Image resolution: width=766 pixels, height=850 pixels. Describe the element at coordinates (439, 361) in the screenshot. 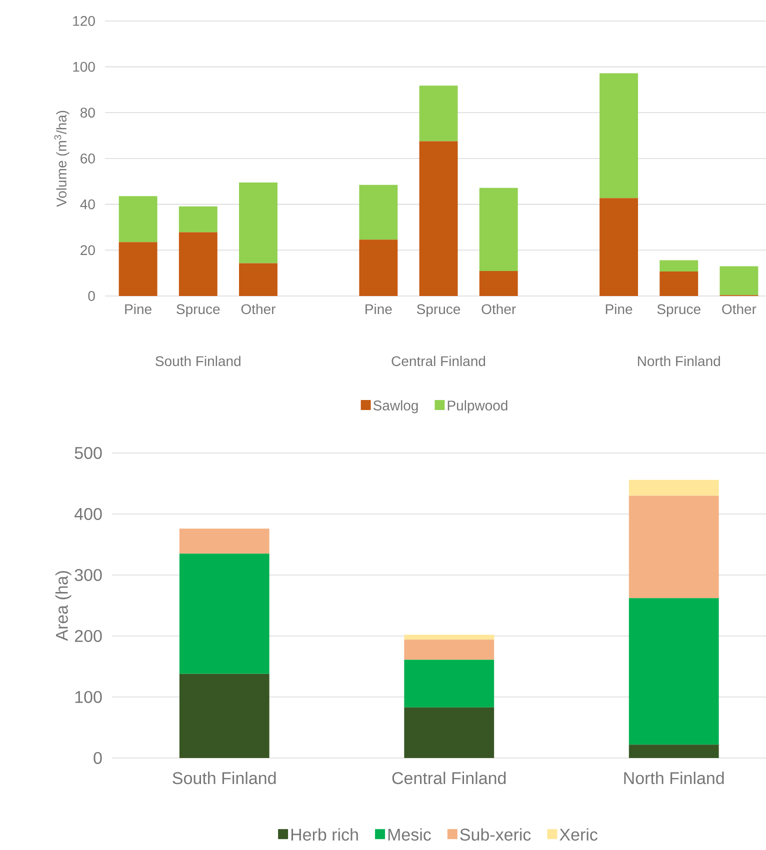

I see `text: Central Finland` at that location.